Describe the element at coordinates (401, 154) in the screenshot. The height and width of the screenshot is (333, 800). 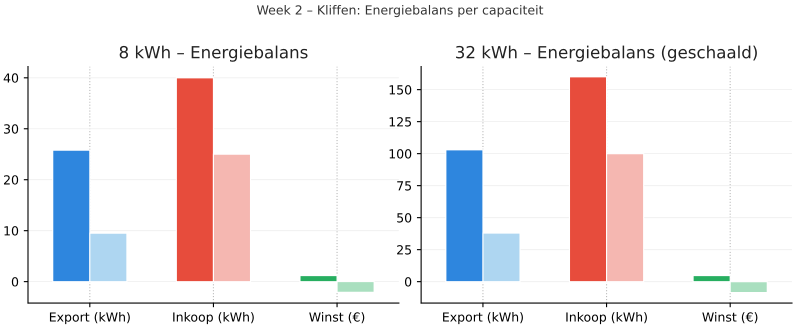
I see `y-tick-label: 100` at that location.